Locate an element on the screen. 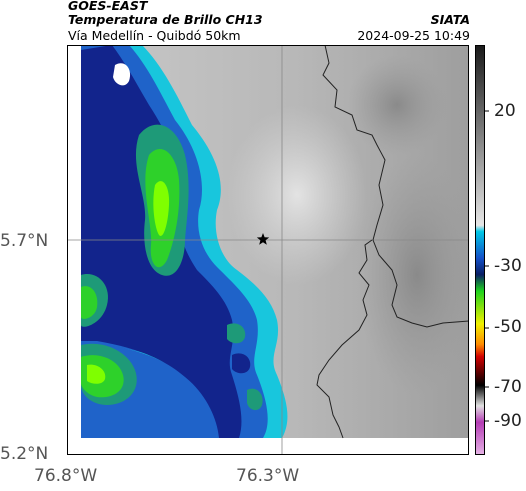  longitude-tick-label: 76.8°W is located at coordinates (66, 476).